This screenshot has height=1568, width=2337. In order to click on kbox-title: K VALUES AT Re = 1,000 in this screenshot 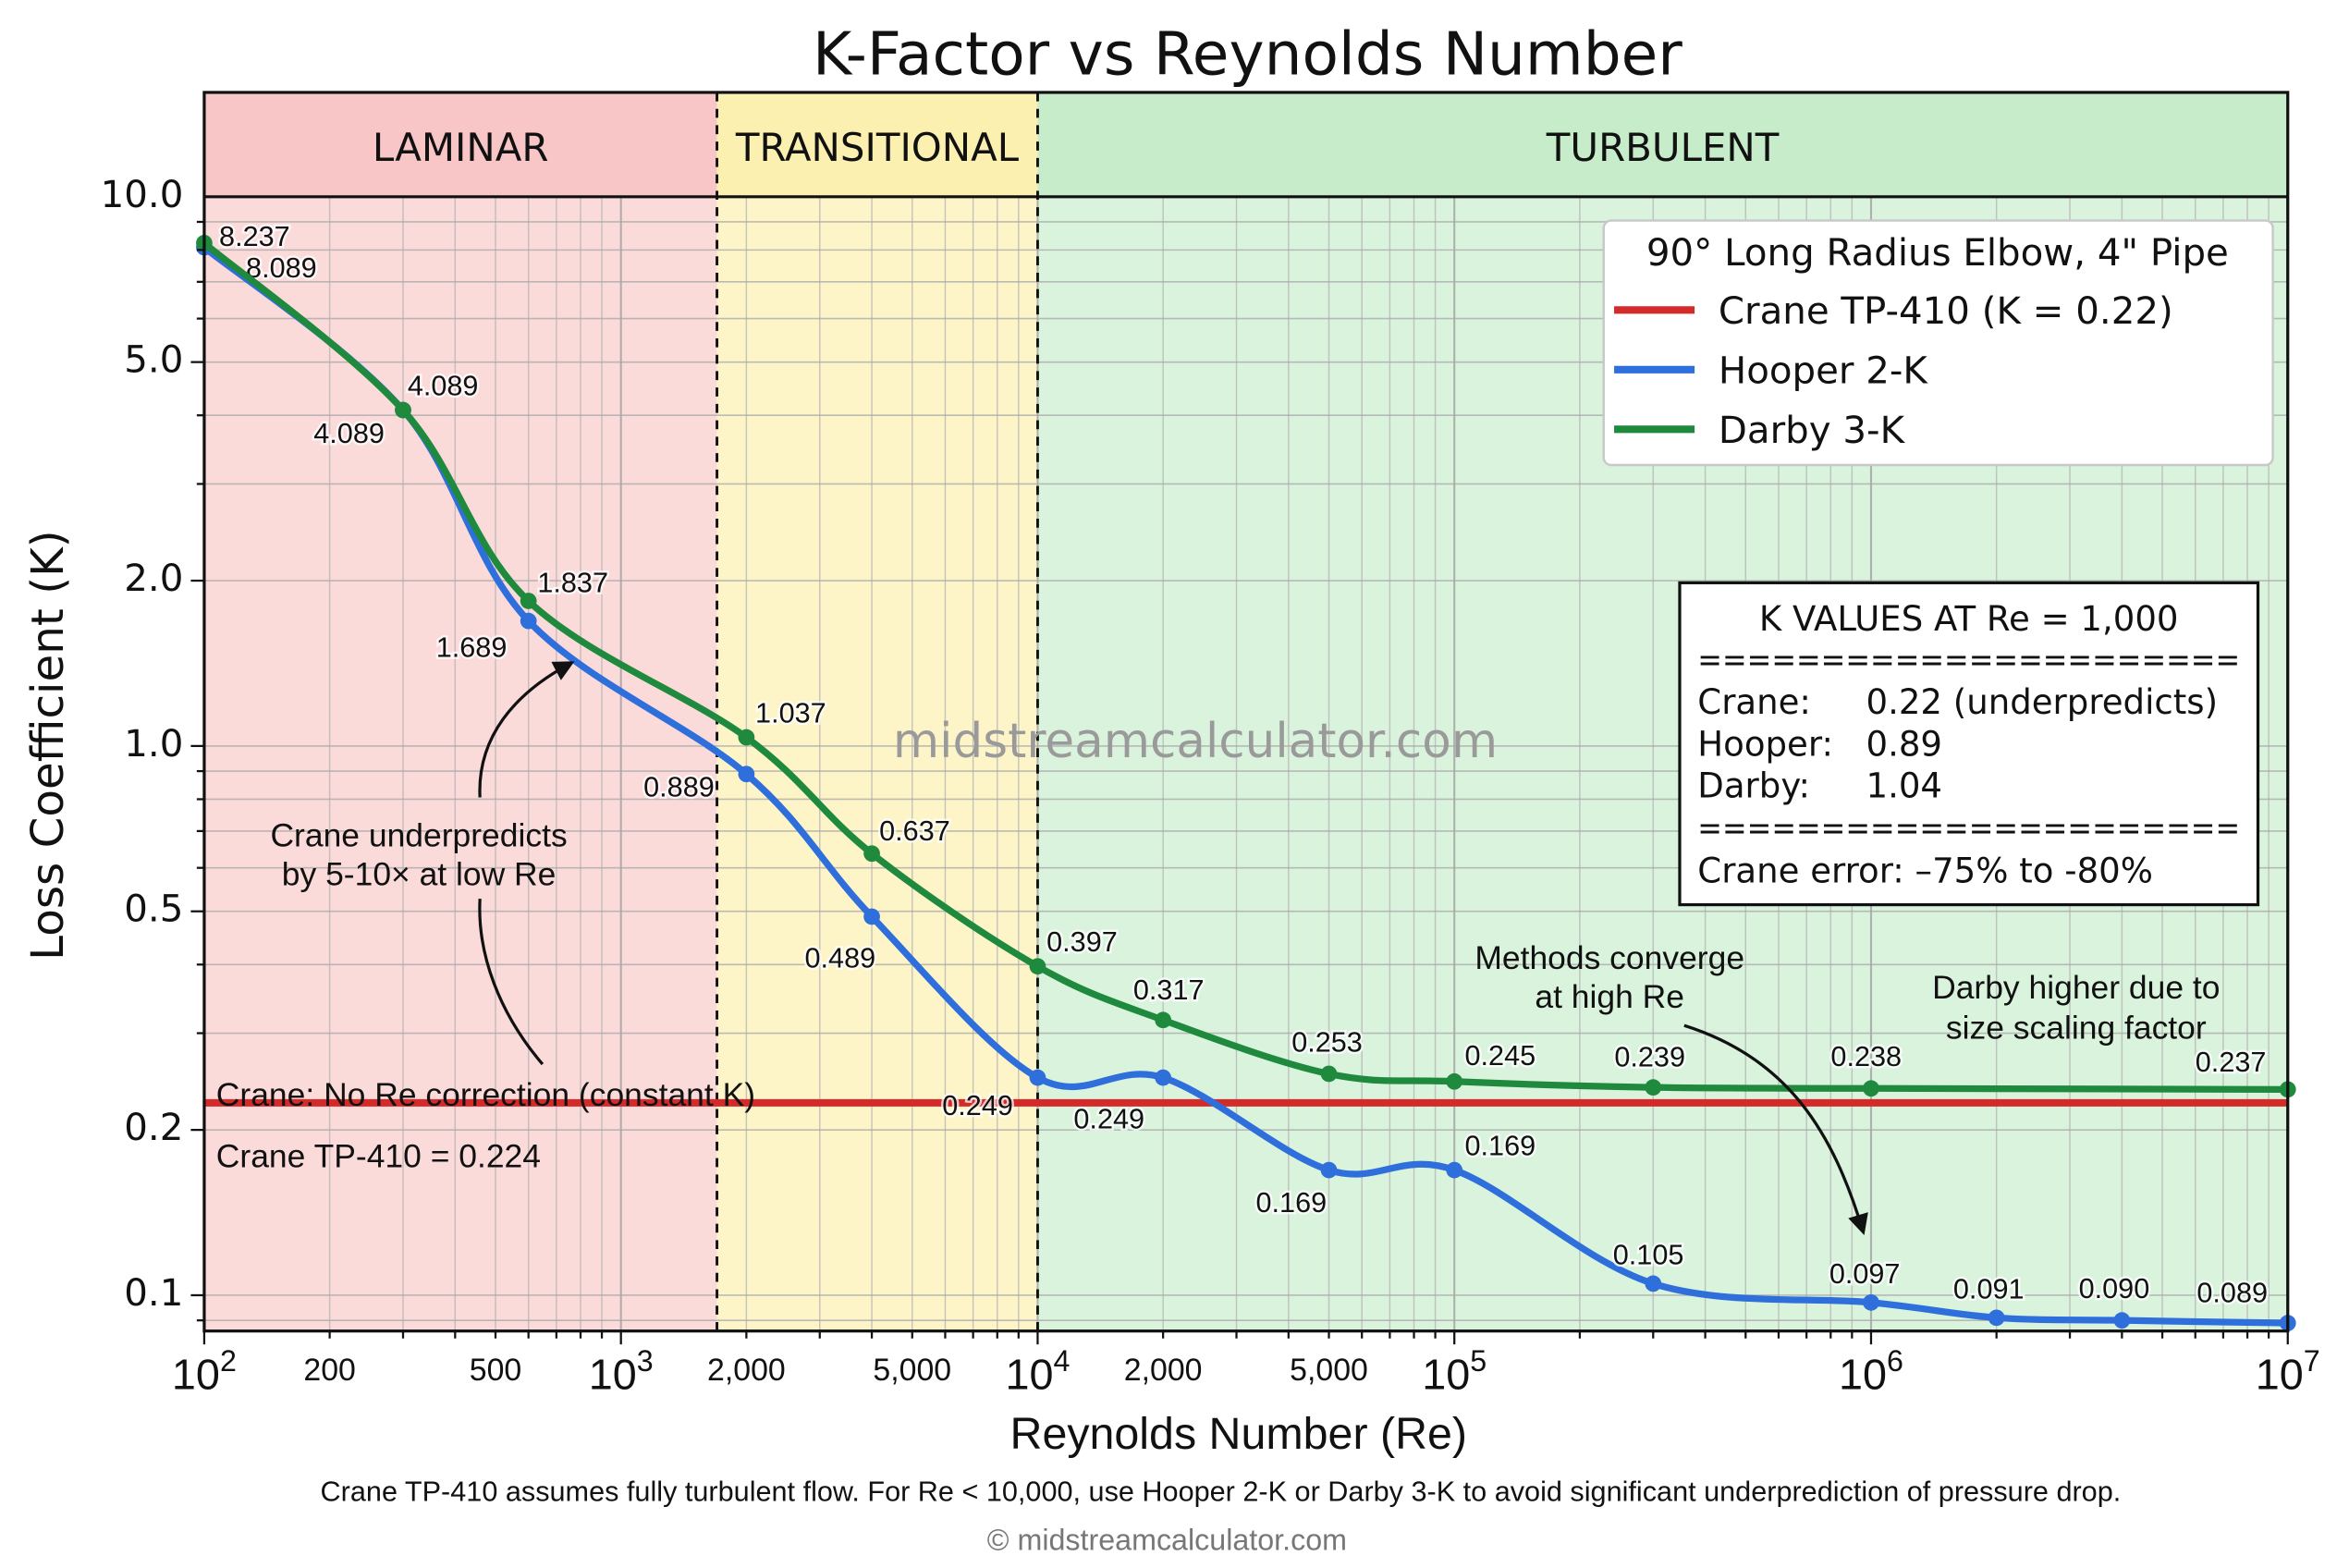, I will do `click(1969, 619)`.